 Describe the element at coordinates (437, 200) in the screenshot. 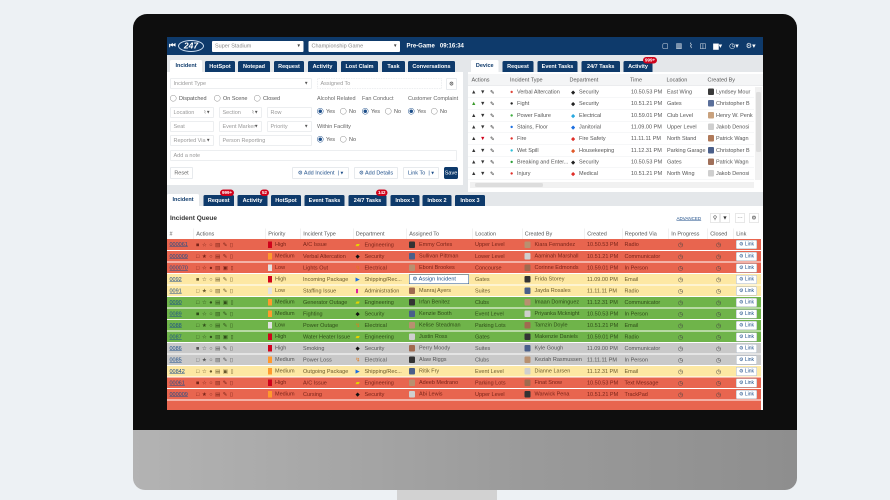

I see `tab-inbox-2: Inbox 2` at that location.